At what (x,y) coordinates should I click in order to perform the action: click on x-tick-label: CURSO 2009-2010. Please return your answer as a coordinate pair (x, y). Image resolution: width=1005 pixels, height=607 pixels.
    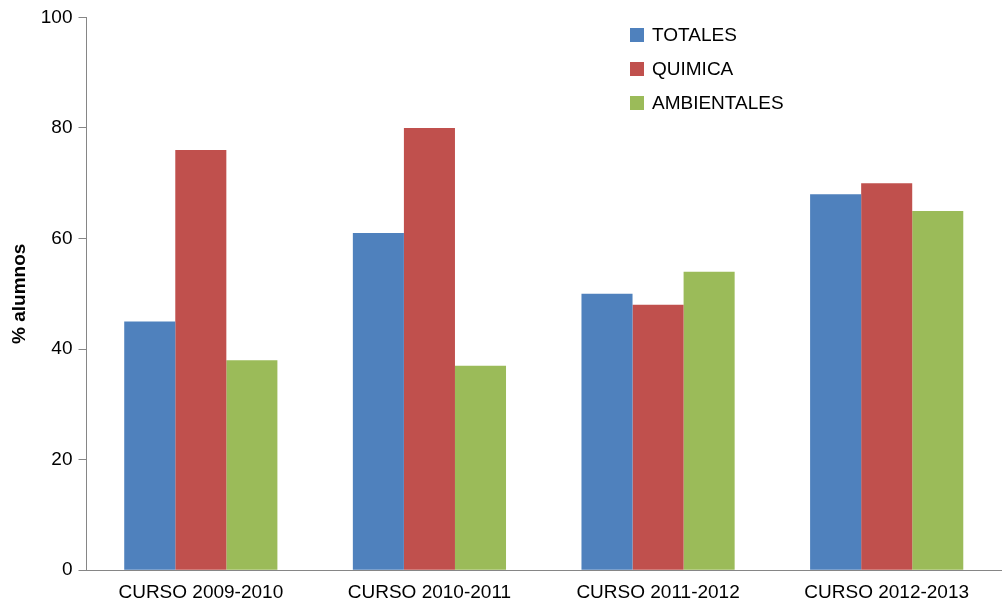
    Looking at the image, I should click on (201, 591).